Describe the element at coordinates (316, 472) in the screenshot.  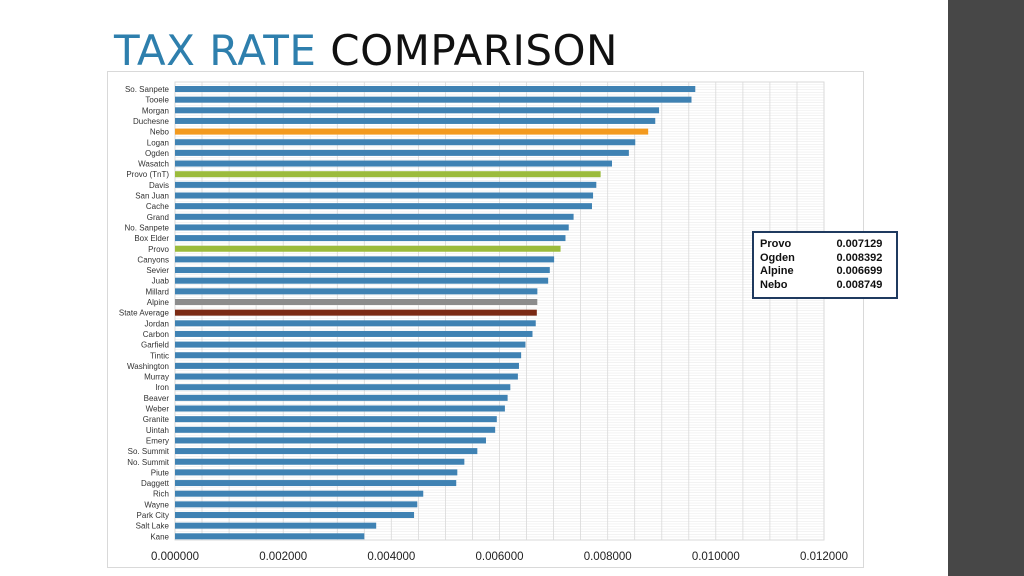
I see `bar-piute` at that location.